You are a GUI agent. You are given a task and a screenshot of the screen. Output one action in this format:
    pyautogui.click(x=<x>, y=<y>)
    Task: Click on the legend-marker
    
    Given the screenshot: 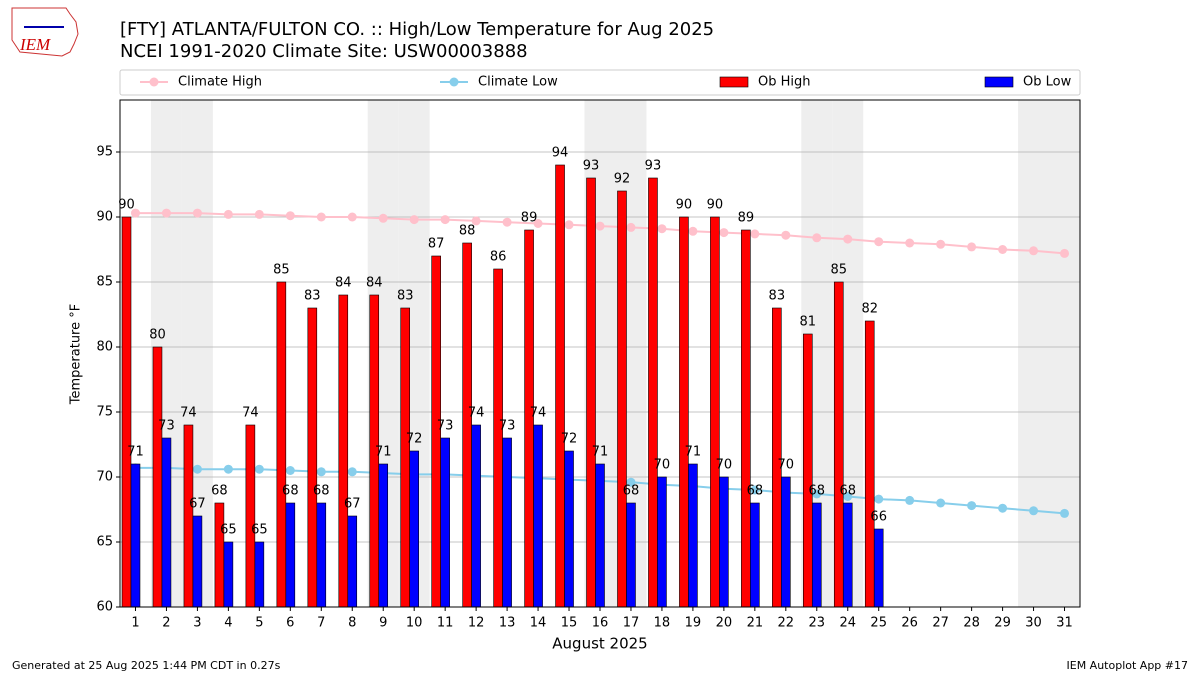 What is the action you would take?
    pyautogui.click(x=454, y=82)
    